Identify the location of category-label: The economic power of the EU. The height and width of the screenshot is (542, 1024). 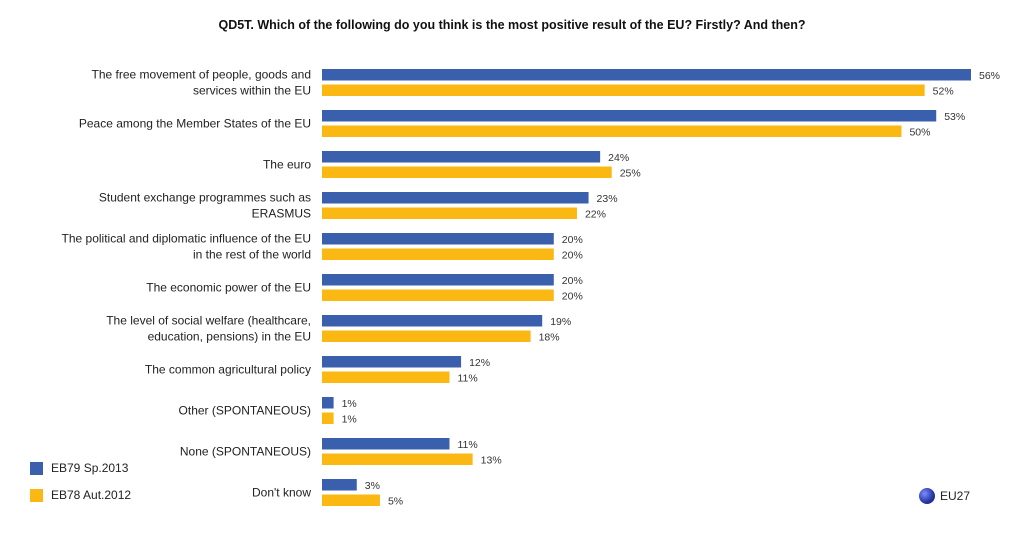
(228, 288).